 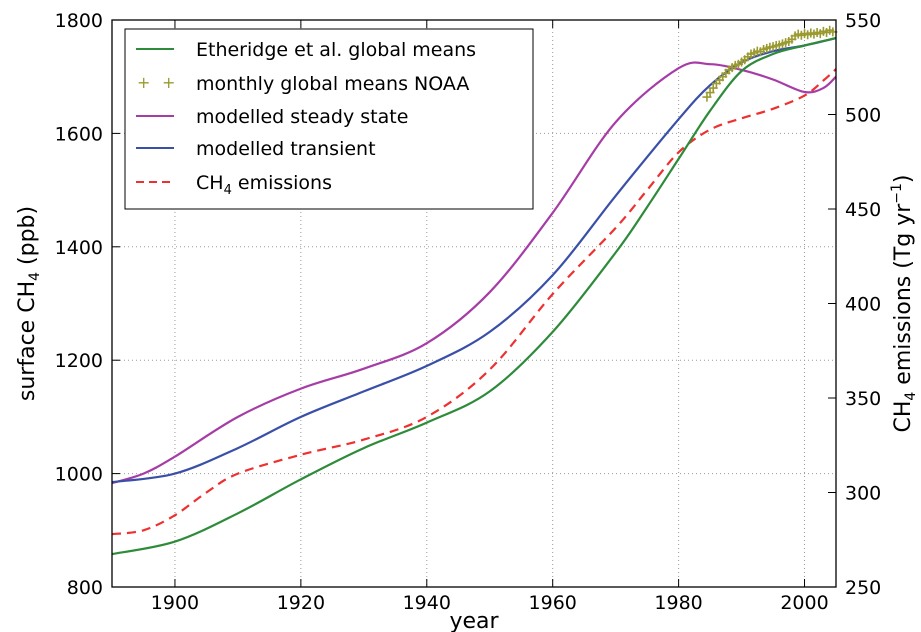 I want to click on legend-swatch-noaa-1: +, so click(x=143, y=82).